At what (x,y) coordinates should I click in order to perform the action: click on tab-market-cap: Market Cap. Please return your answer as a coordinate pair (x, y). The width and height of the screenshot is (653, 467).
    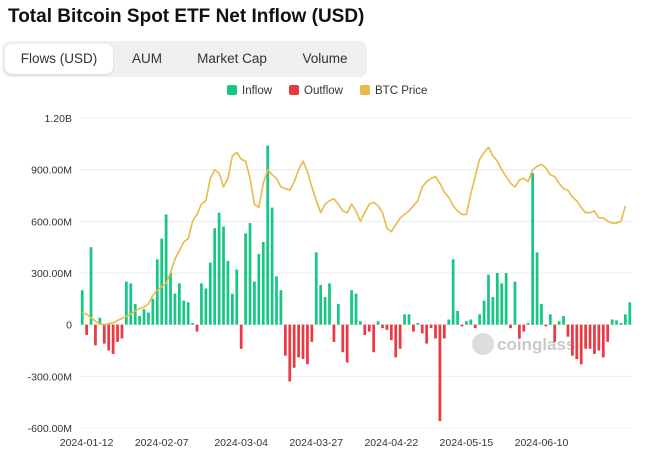
    Looking at the image, I should click on (232, 58).